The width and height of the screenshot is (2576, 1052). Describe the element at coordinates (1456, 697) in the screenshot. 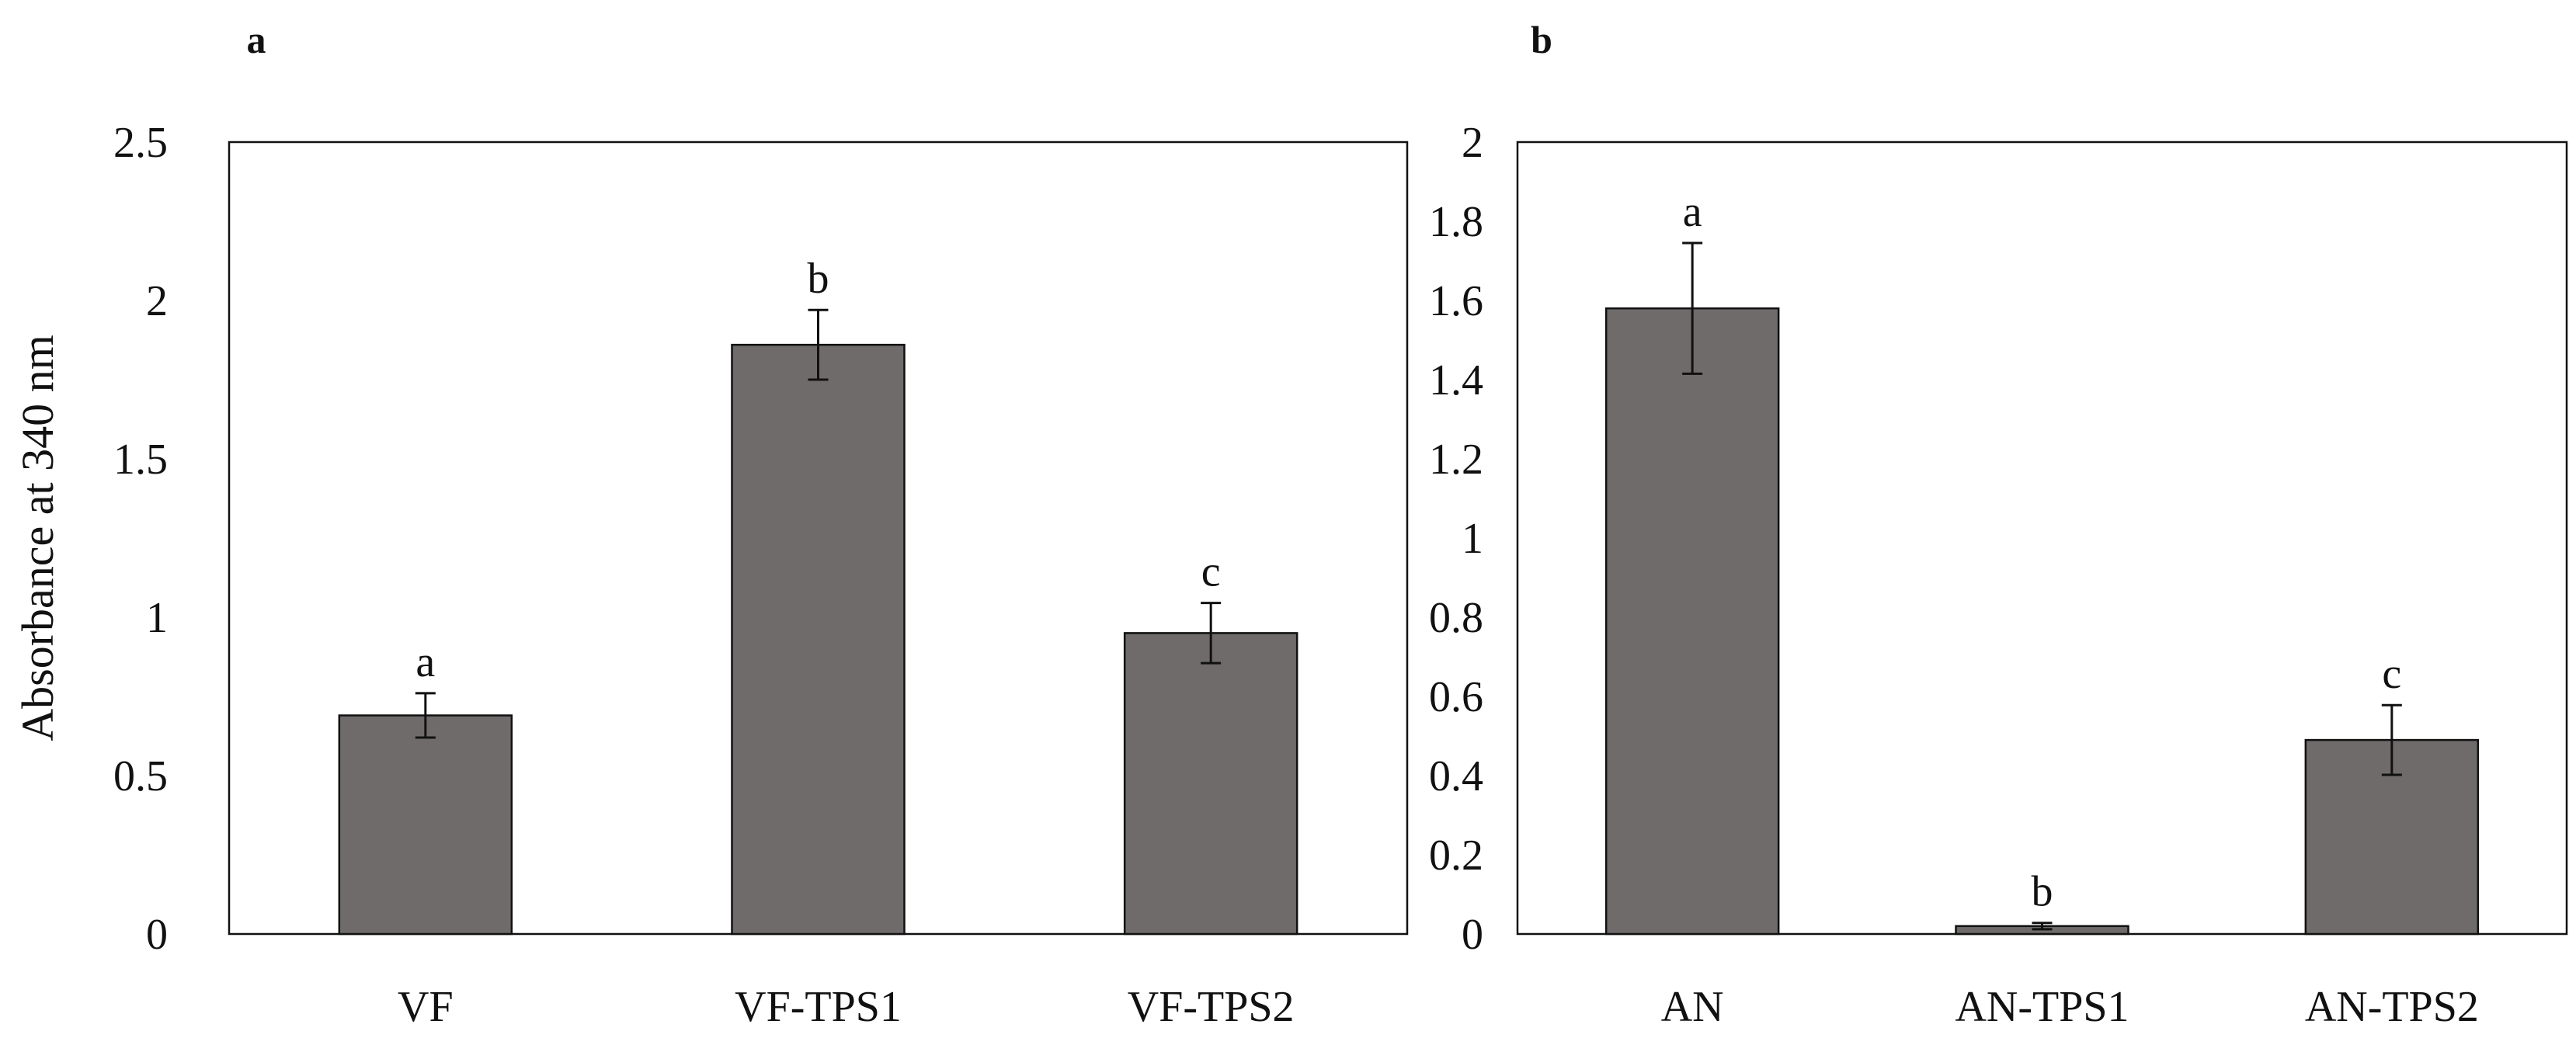

I see `y-tick-label: 0.6` at that location.